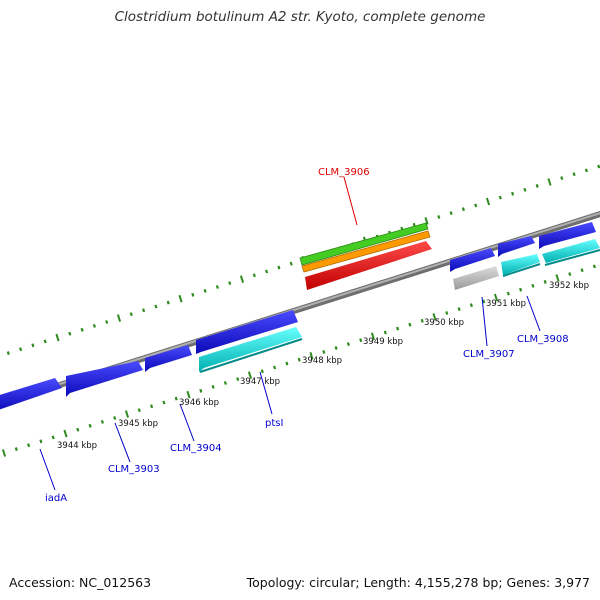 The width and height of the screenshot is (600, 600). What do you see at coordinates (196, 448) in the screenshot?
I see `gene-label-CLM-3904: CLM_3904` at bounding box center [196, 448].